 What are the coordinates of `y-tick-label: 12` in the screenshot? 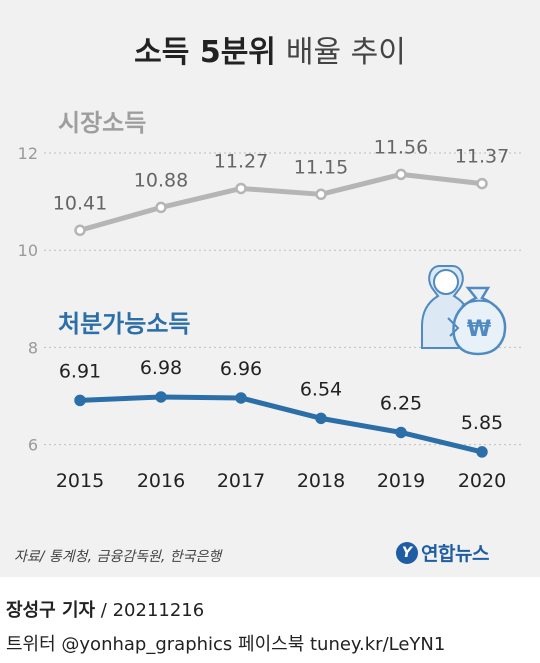 It's located at (28, 153).